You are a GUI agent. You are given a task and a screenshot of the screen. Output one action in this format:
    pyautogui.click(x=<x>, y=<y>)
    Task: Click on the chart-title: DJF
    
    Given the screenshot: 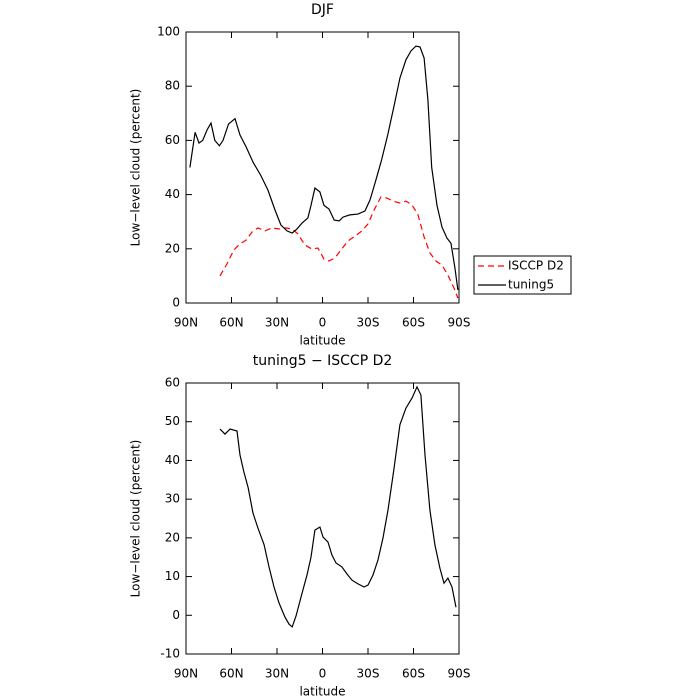 What is the action you would take?
    pyautogui.click(x=322, y=10)
    